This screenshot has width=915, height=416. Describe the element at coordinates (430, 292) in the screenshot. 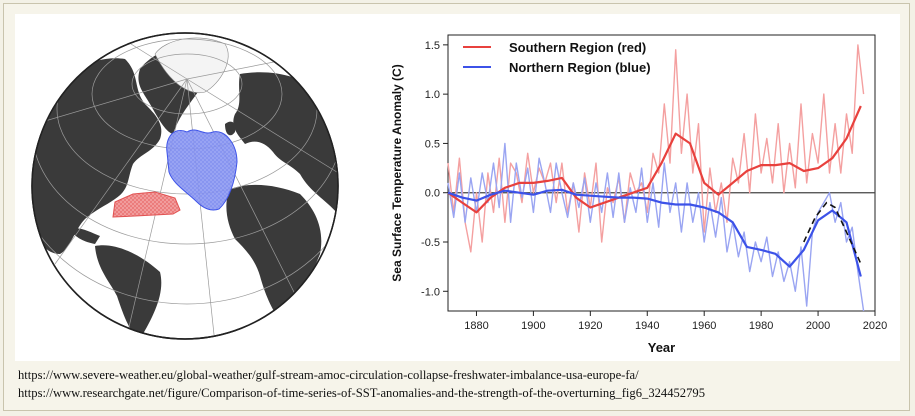

I see `y-tick-label: -1.0` at that location.